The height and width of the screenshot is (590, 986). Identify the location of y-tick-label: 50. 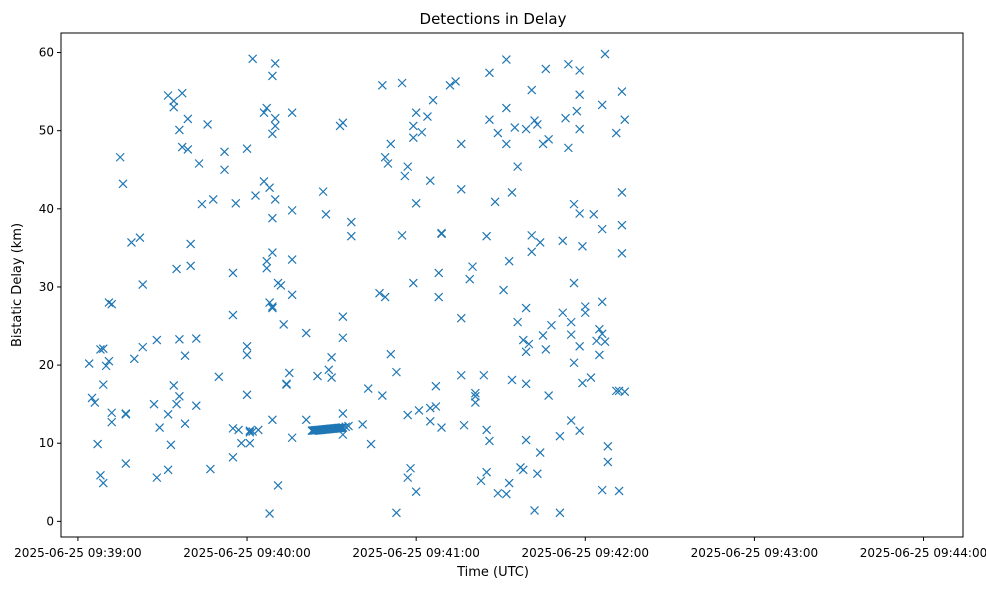
(46, 131).